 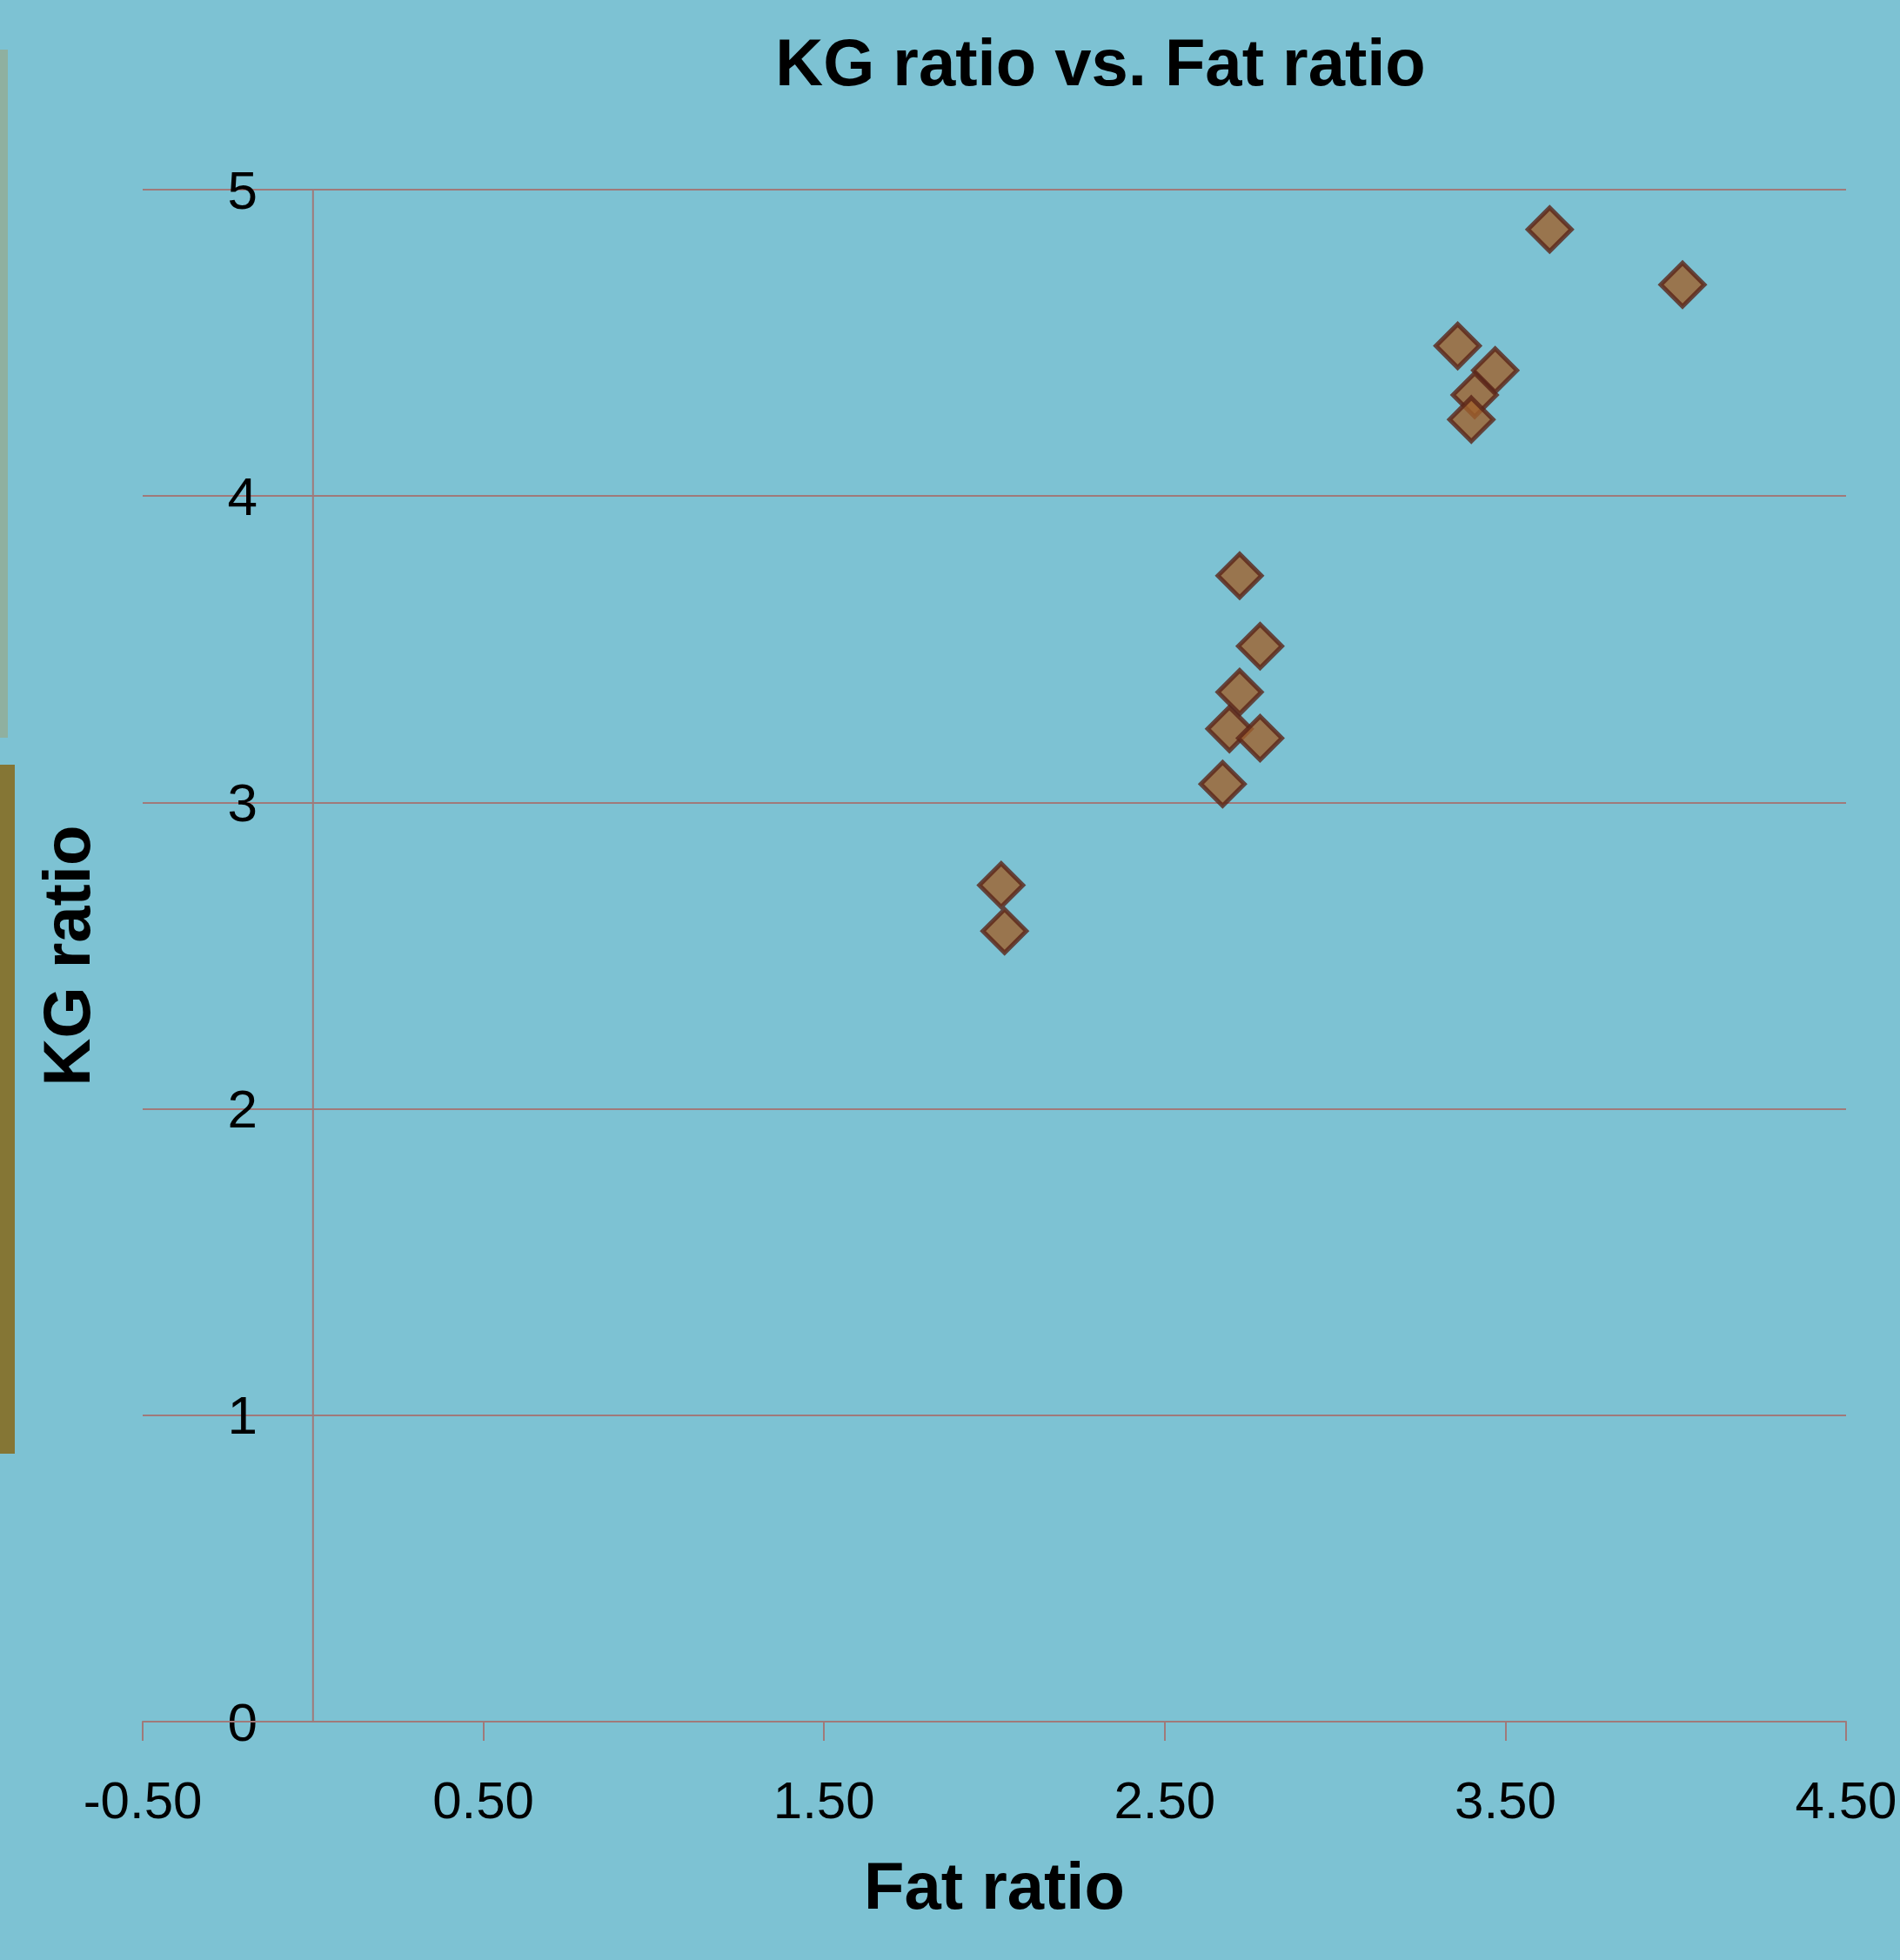 I want to click on x-tick-label: 2.50, so click(x=1165, y=1800).